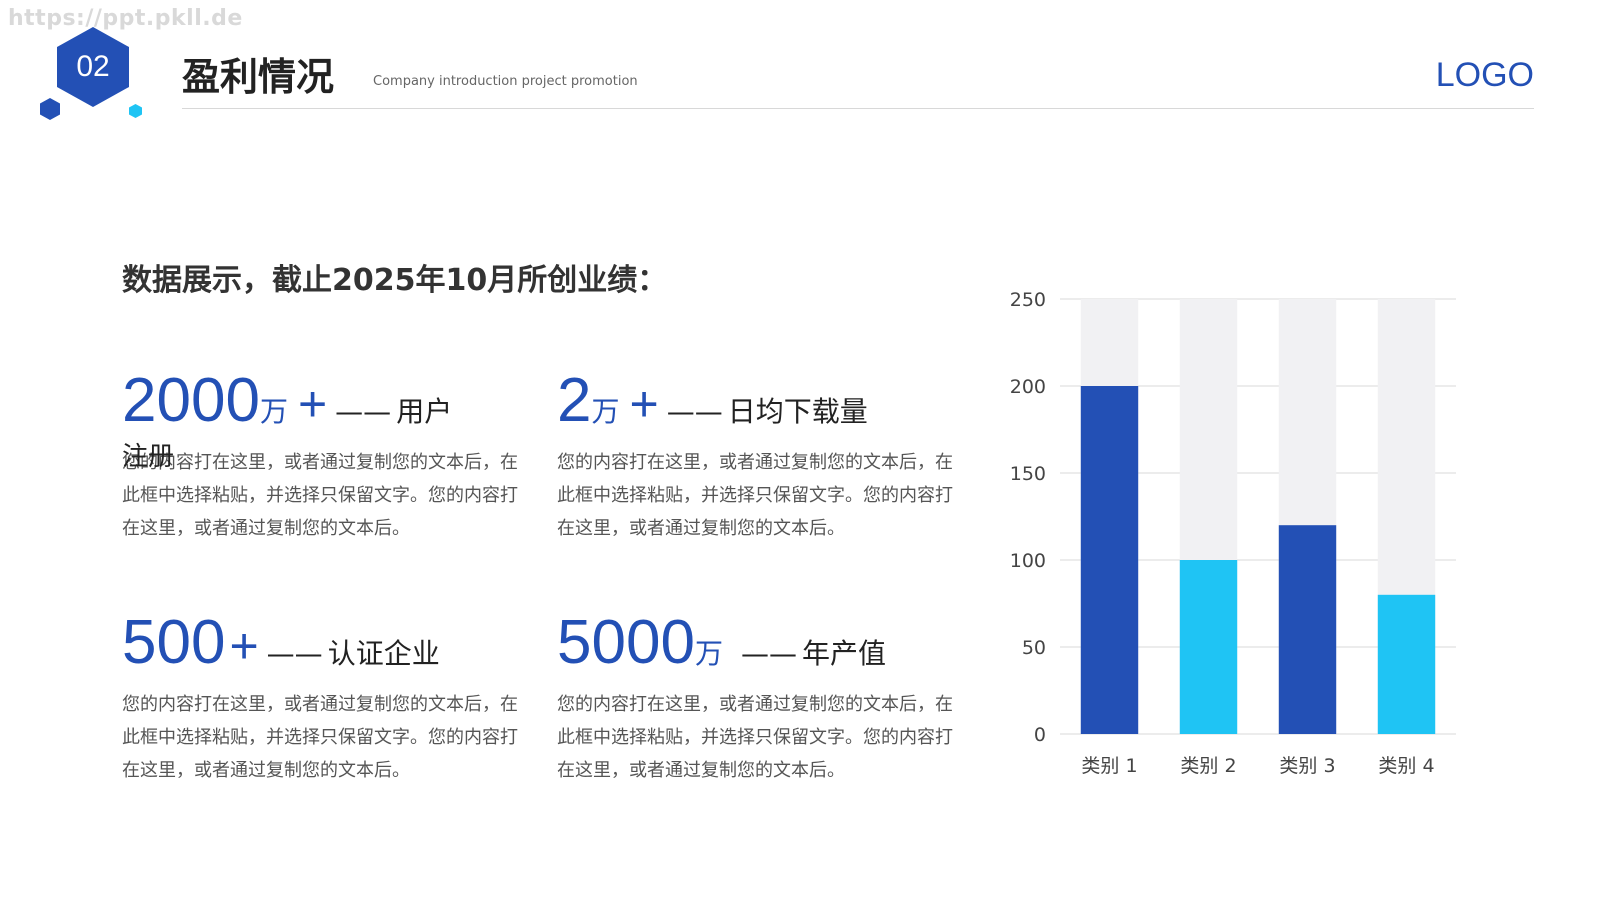 This screenshot has width=1600, height=900. I want to click on y-tick-label: 150, so click(1028, 474).